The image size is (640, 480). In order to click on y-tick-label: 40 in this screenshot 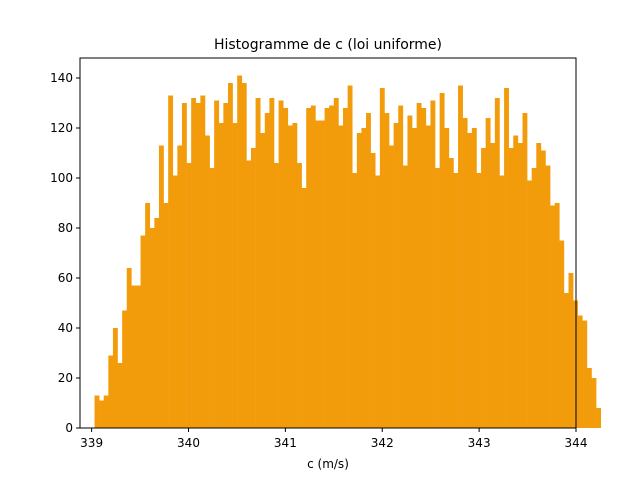, I will do `click(65, 328)`.